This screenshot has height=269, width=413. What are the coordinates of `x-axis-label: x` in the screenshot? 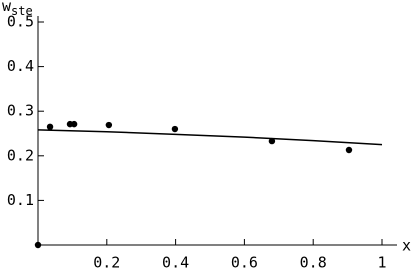 It's located at (406, 246).